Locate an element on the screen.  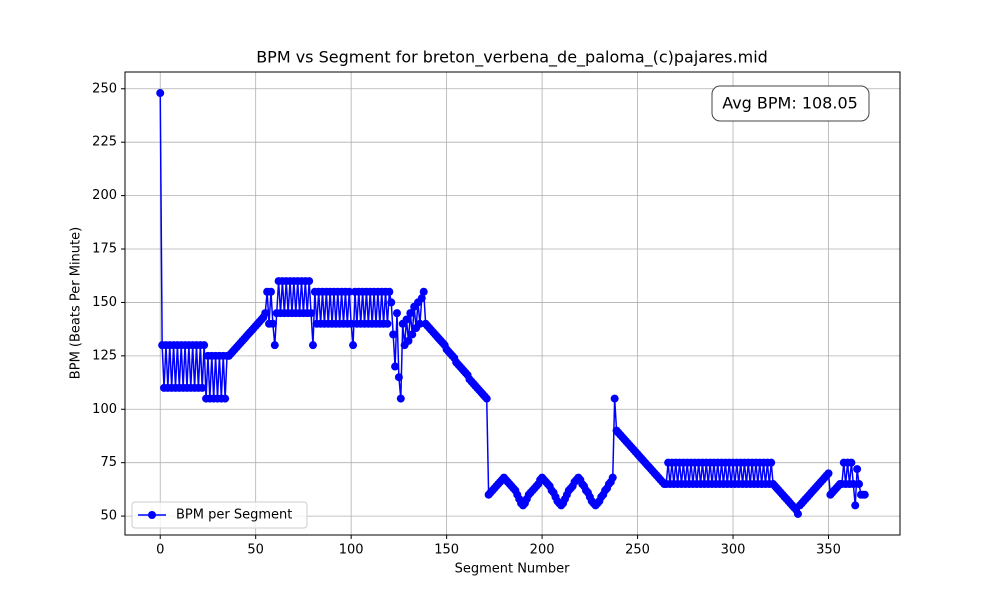
y-tick-label: 225 is located at coordinates (104, 142).